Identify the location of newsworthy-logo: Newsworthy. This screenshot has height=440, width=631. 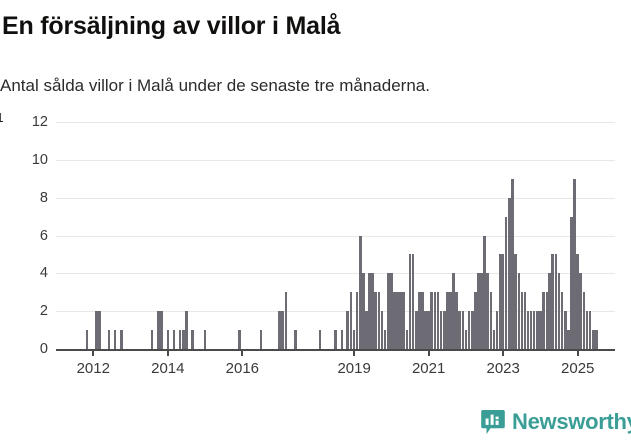
(556, 422).